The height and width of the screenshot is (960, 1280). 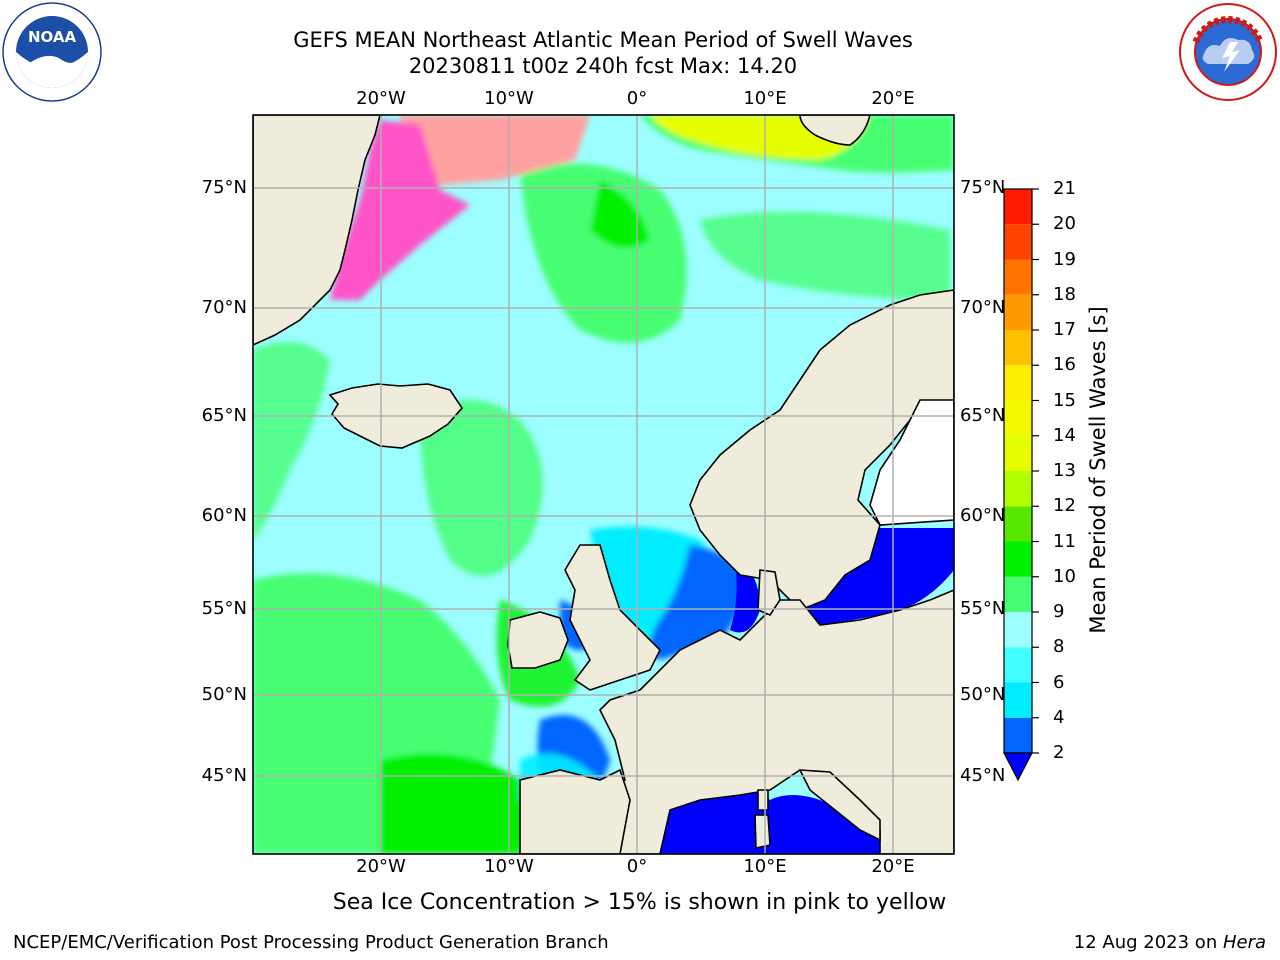 I want to click on colorbar-tick-label: 21, so click(x=1064, y=188).